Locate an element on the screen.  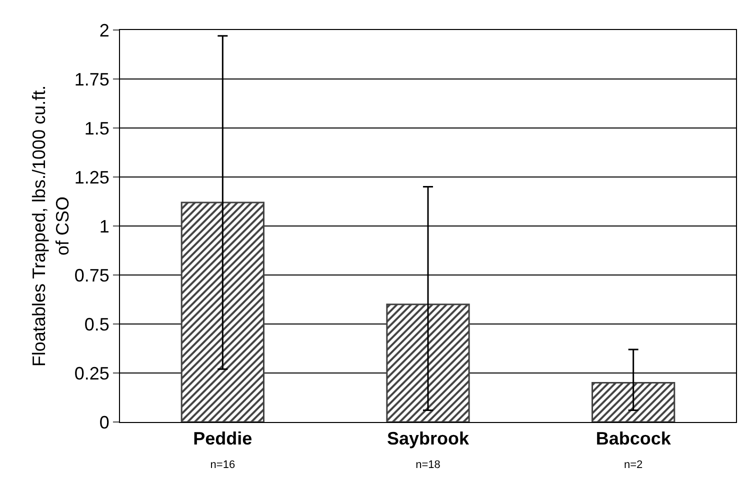
x-tick-label: Peddie n=16 is located at coordinates (222, 449).